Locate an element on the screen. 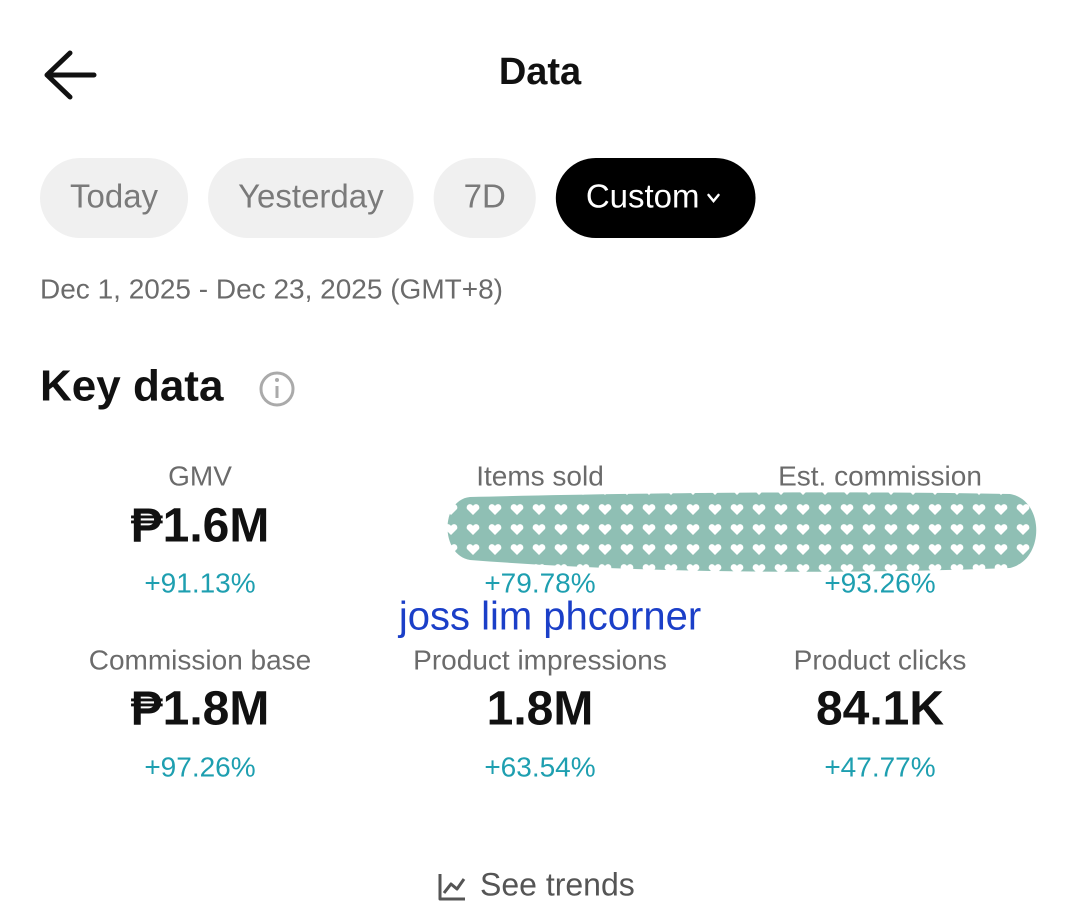 The width and height of the screenshot is (1080, 924). date-range: Dec 1, 2025 - Dec 23, 2025 (GMT+8) is located at coordinates (271, 288).